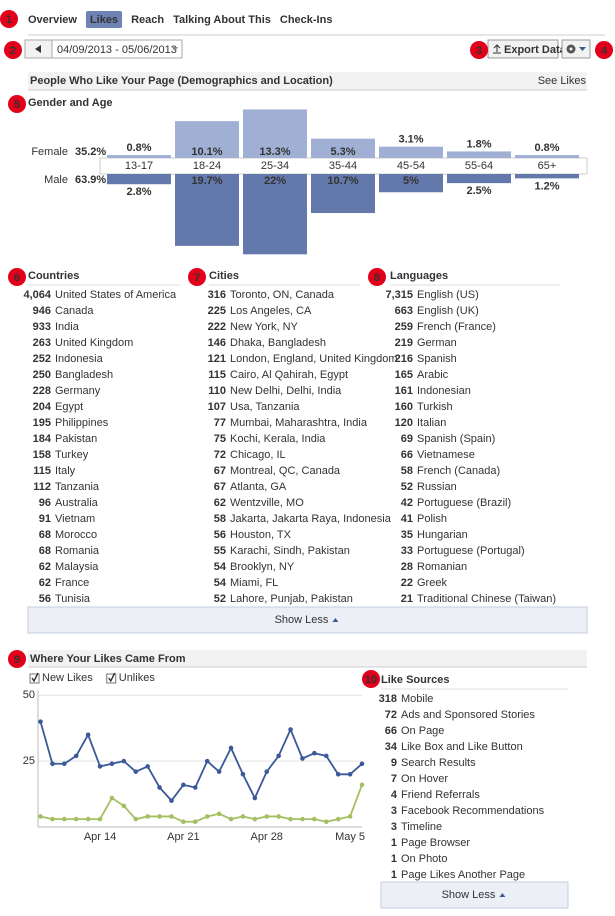 This screenshot has height=916, width=615. I want to click on row-name: Lahore, Punjab, Pakistan, so click(291, 599).